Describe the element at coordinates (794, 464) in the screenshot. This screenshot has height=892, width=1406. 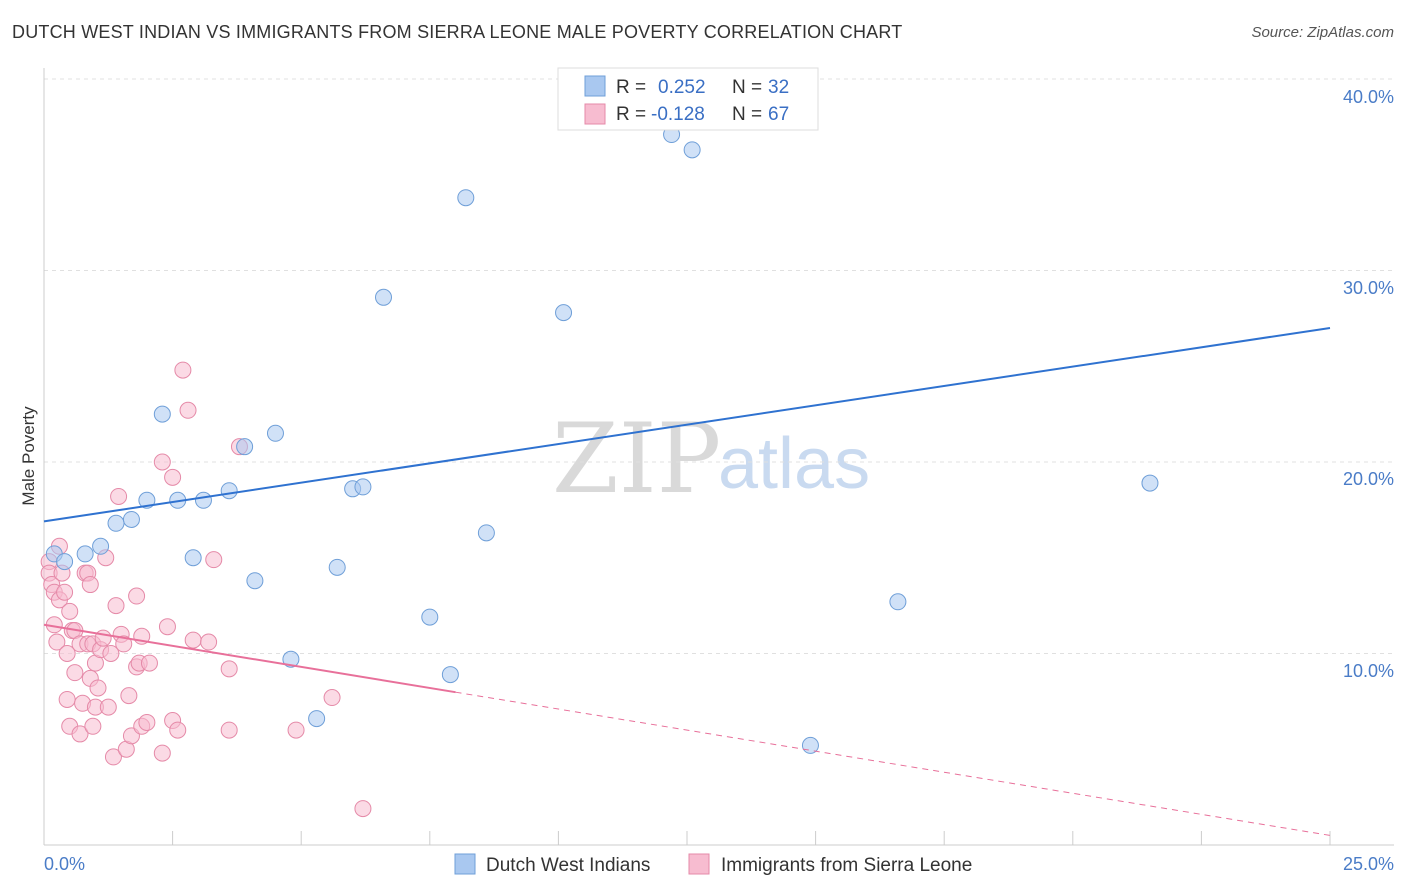
I see `watermark-atlas: atlas` at that location.